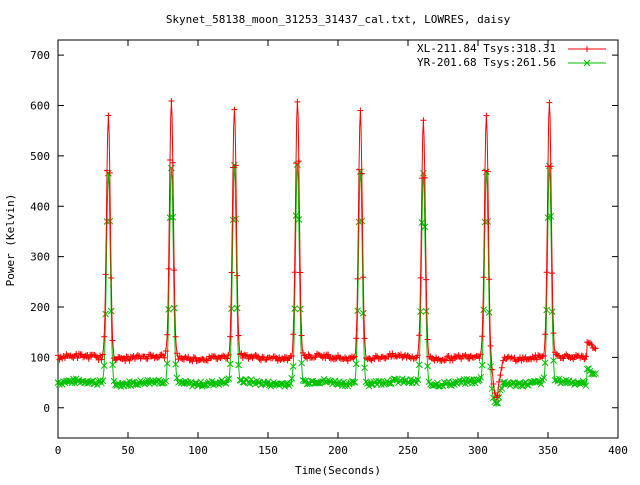 The height and width of the screenshot is (485, 640). Describe the element at coordinates (486, 62) in the screenshot. I see `legend-label-yr: YR-201.68 Tsys:261.56` at that location.